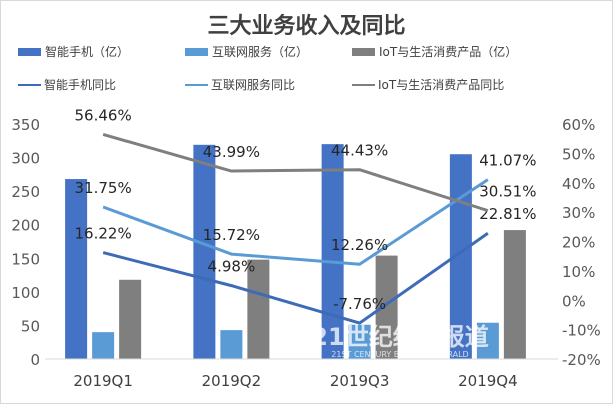 This screenshot has width=613, height=404. What do you see at coordinates (25, 192) in the screenshot?
I see `left-axis-tick: 250` at bounding box center [25, 192].